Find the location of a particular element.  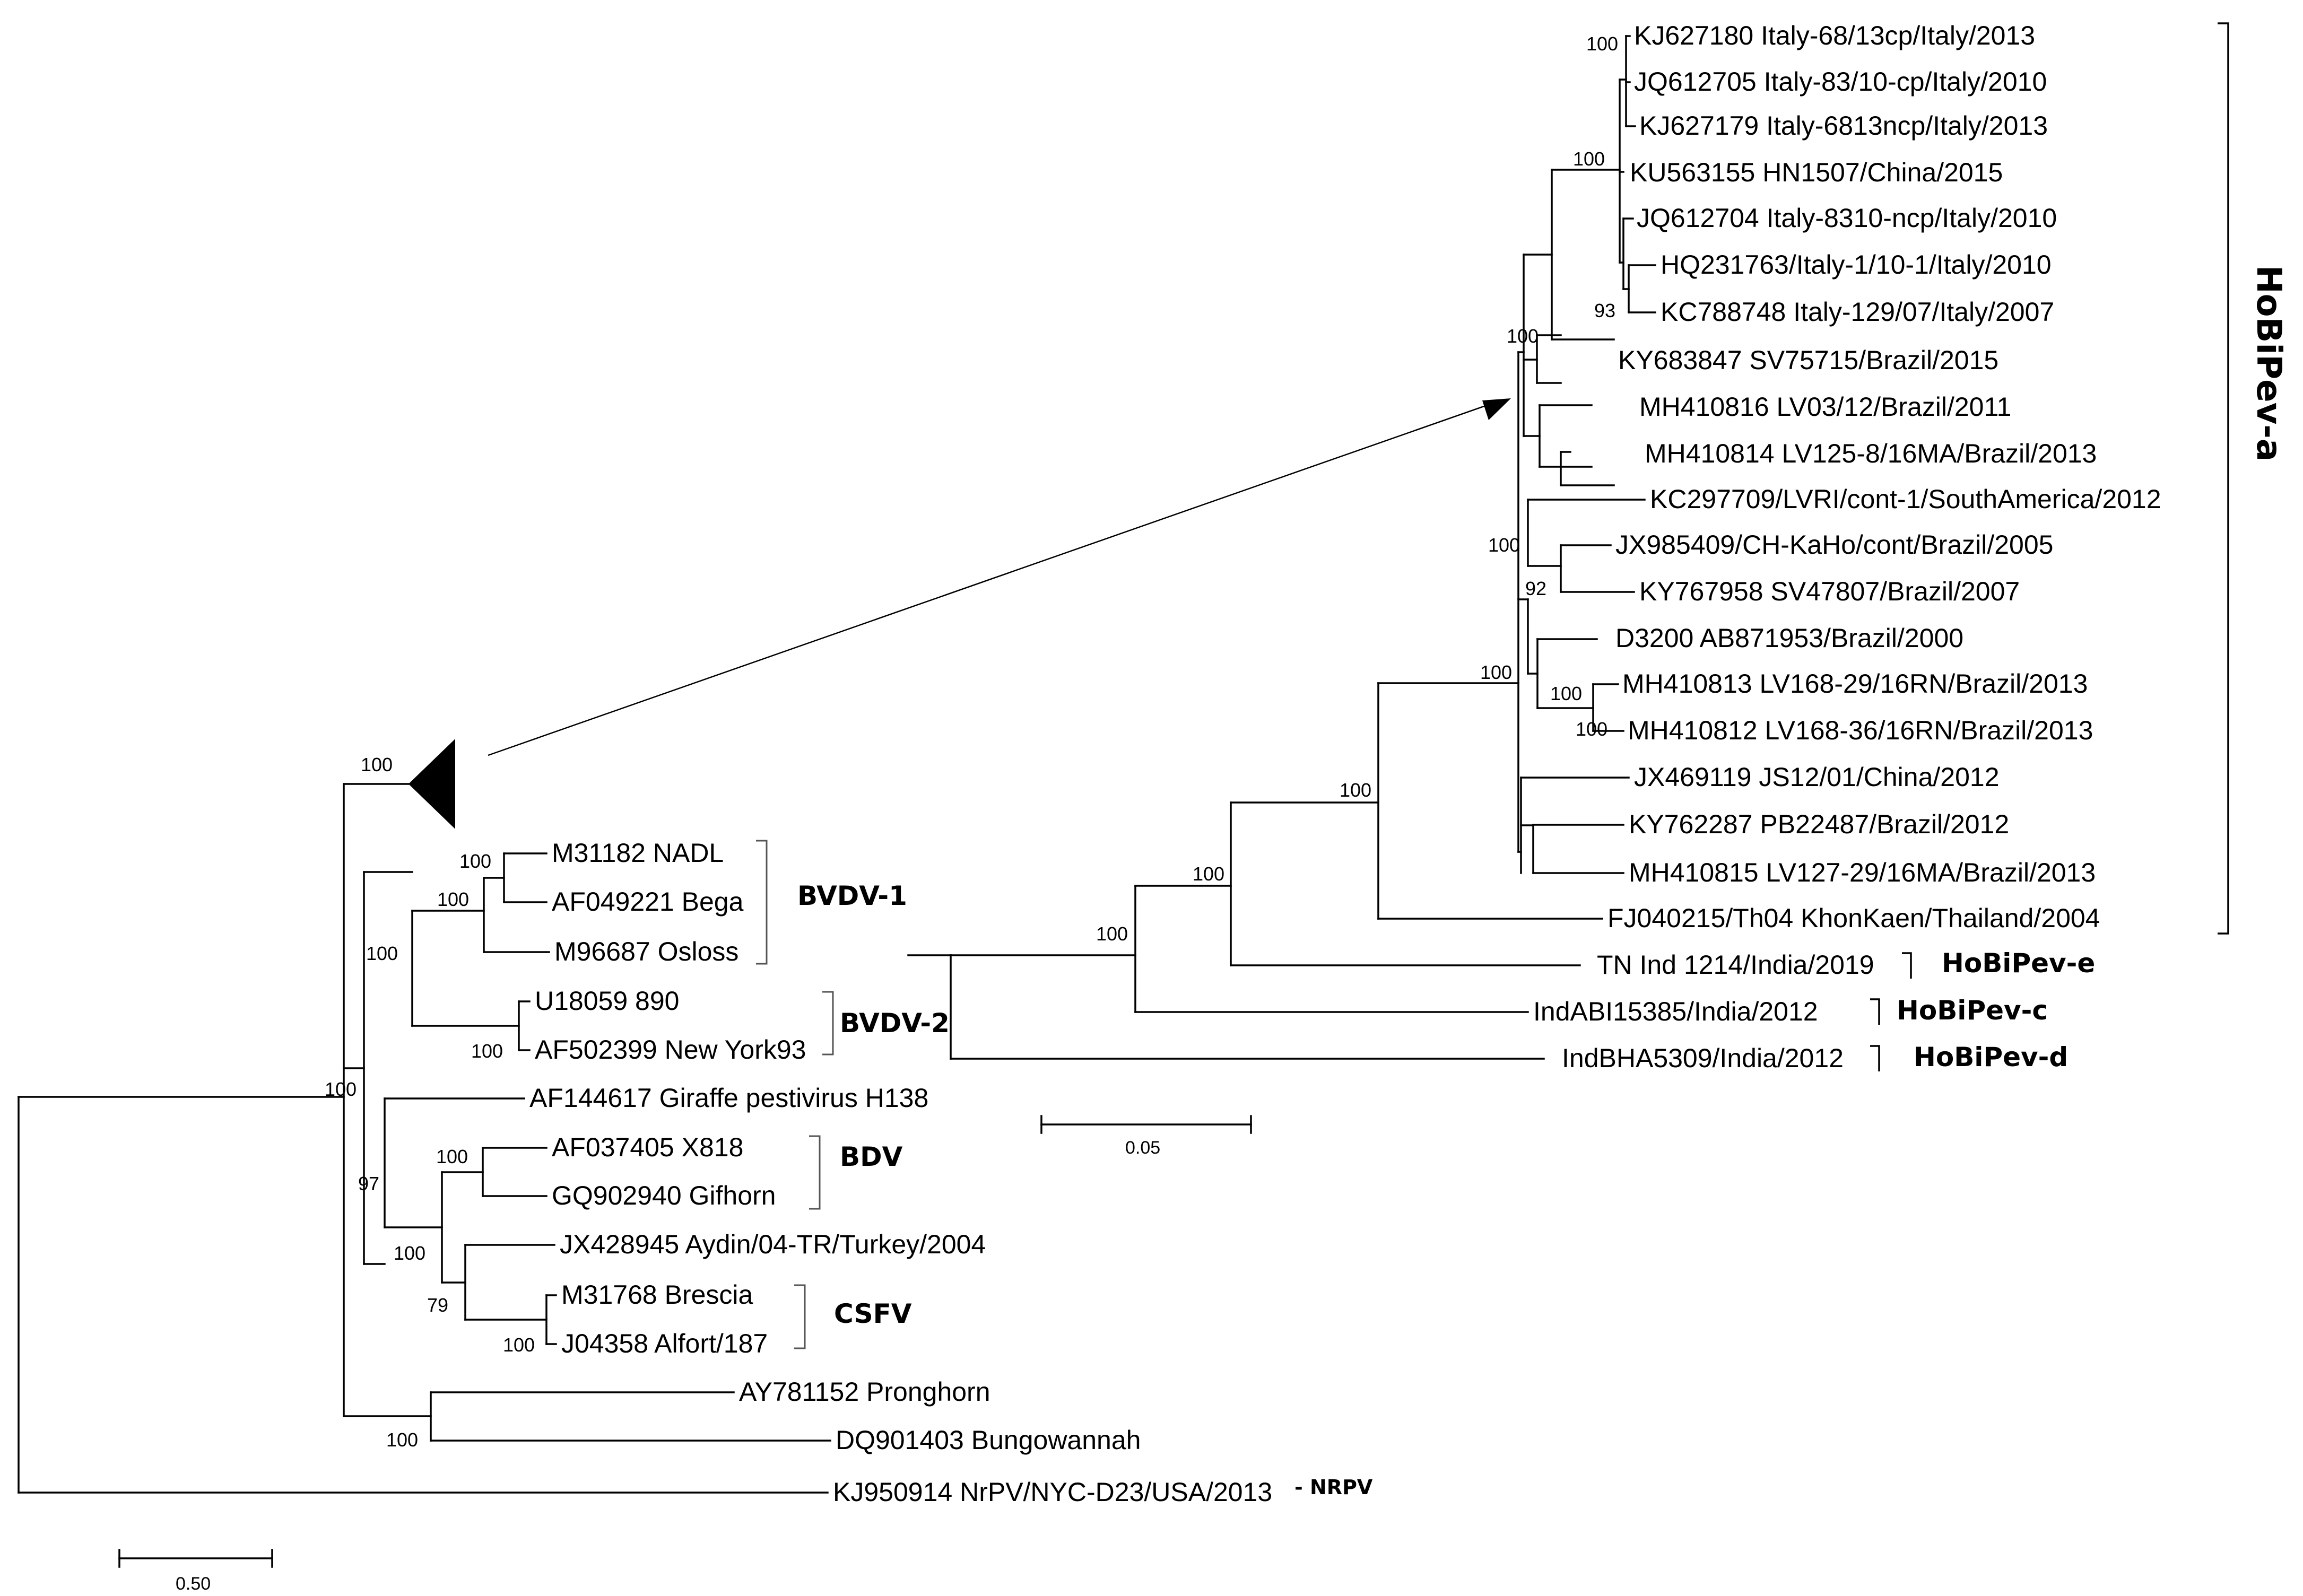

leaf-m31768: M31768 Brescia is located at coordinates (657, 1295).